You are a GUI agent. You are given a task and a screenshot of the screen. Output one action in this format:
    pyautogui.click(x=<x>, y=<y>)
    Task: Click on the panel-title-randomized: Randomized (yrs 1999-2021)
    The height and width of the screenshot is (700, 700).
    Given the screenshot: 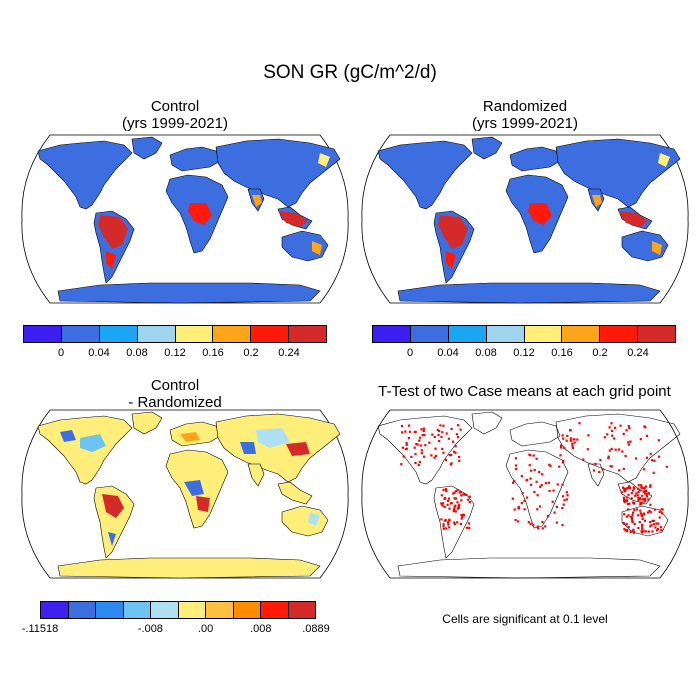 What is the action you would take?
    pyautogui.click(x=525, y=115)
    